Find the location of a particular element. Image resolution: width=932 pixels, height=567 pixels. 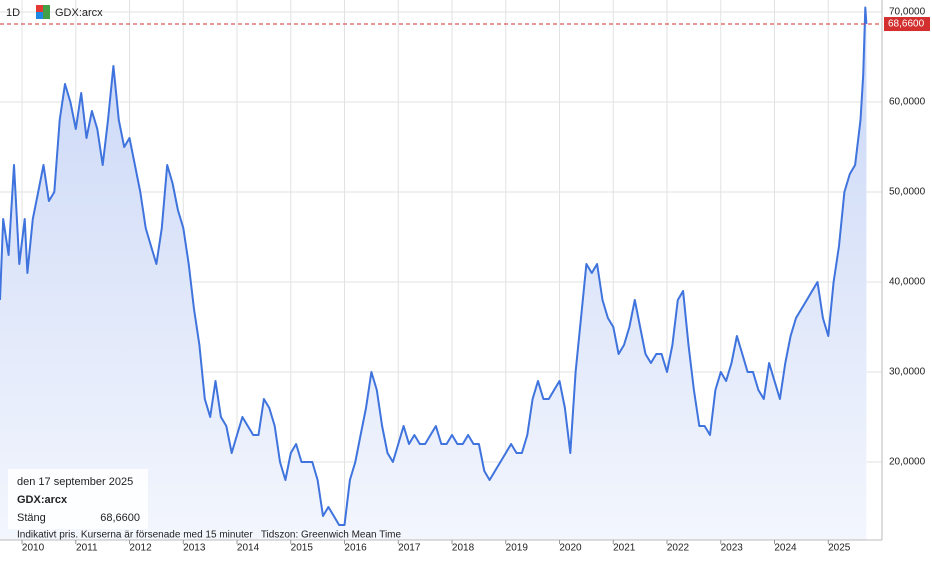

x-tick-label: 2012 is located at coordinates (140, 548).